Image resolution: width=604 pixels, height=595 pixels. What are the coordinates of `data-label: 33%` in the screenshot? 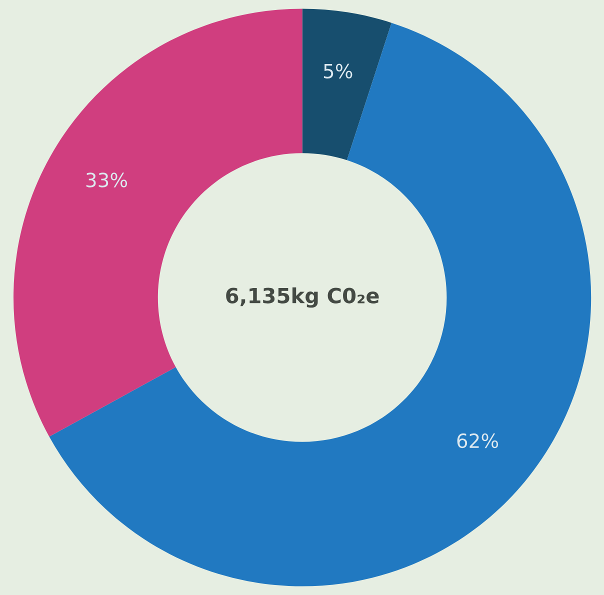 It's located at (107, 180).